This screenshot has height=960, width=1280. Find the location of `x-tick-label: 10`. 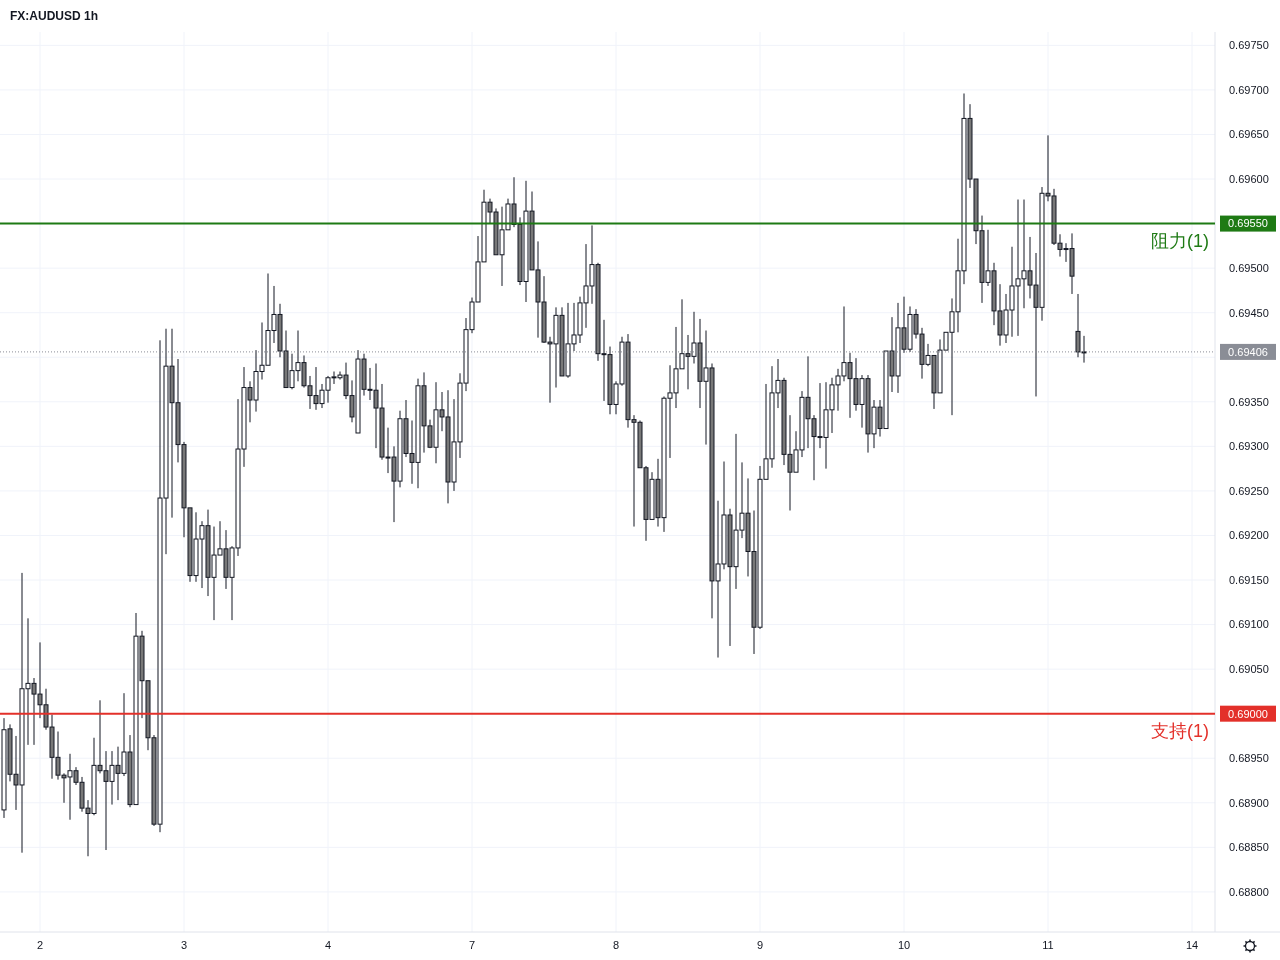

x-tick-label: 10 is located at coordinates (904, 945).